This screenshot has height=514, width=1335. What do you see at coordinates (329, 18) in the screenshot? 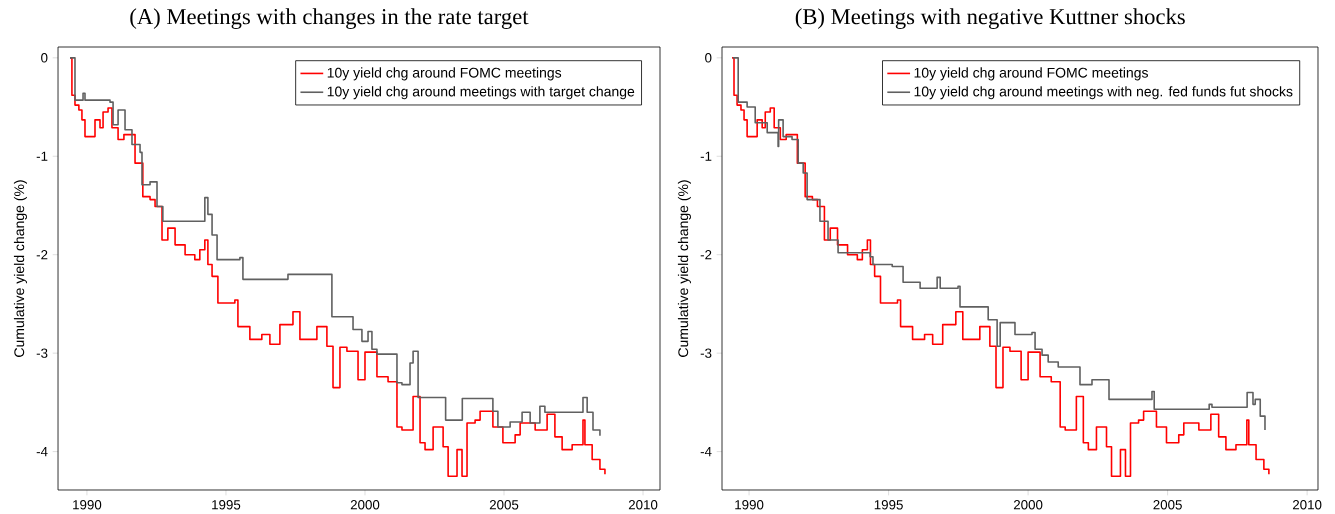
I see `chart-title: (A) Meetings with changes in the rate target` at bounding box center [329, 18].